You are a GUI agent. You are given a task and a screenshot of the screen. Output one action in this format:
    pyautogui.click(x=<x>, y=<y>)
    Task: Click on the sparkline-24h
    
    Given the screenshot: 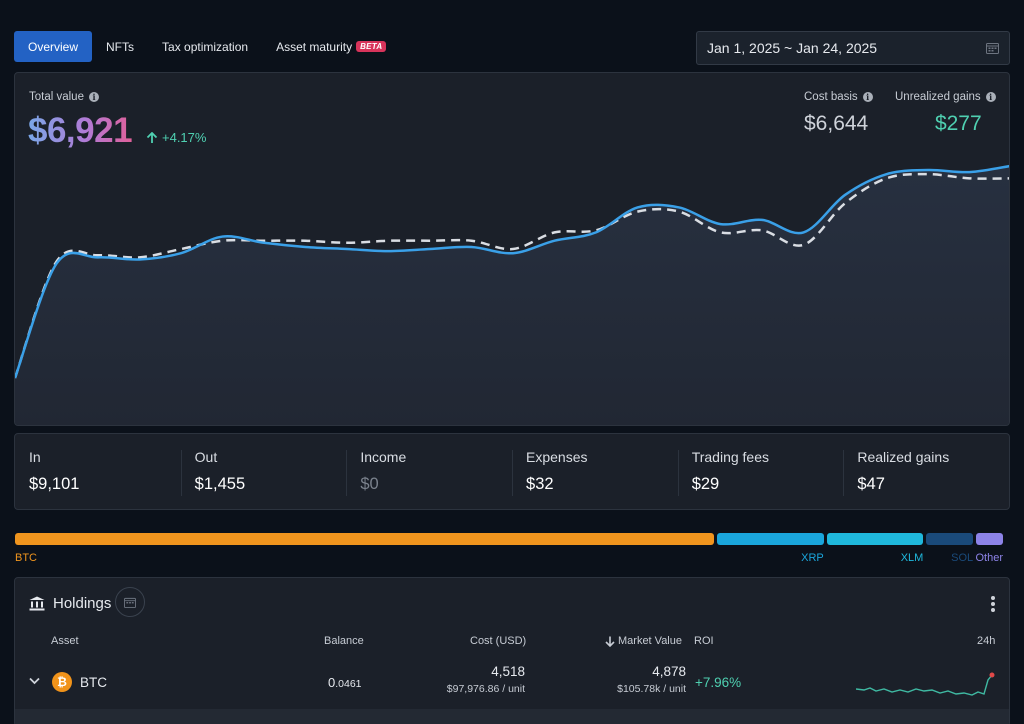 What is the action you would take?
    pyautogui.click(x=925, y=684)
    